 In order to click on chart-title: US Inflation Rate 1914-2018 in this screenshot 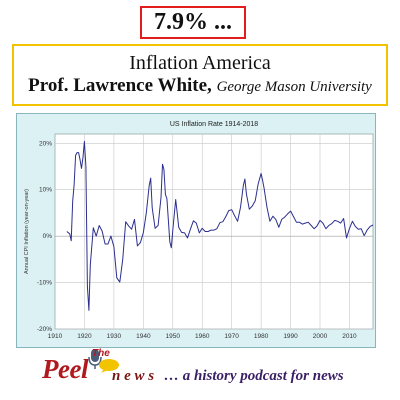, I will do `click(214, 124)`.